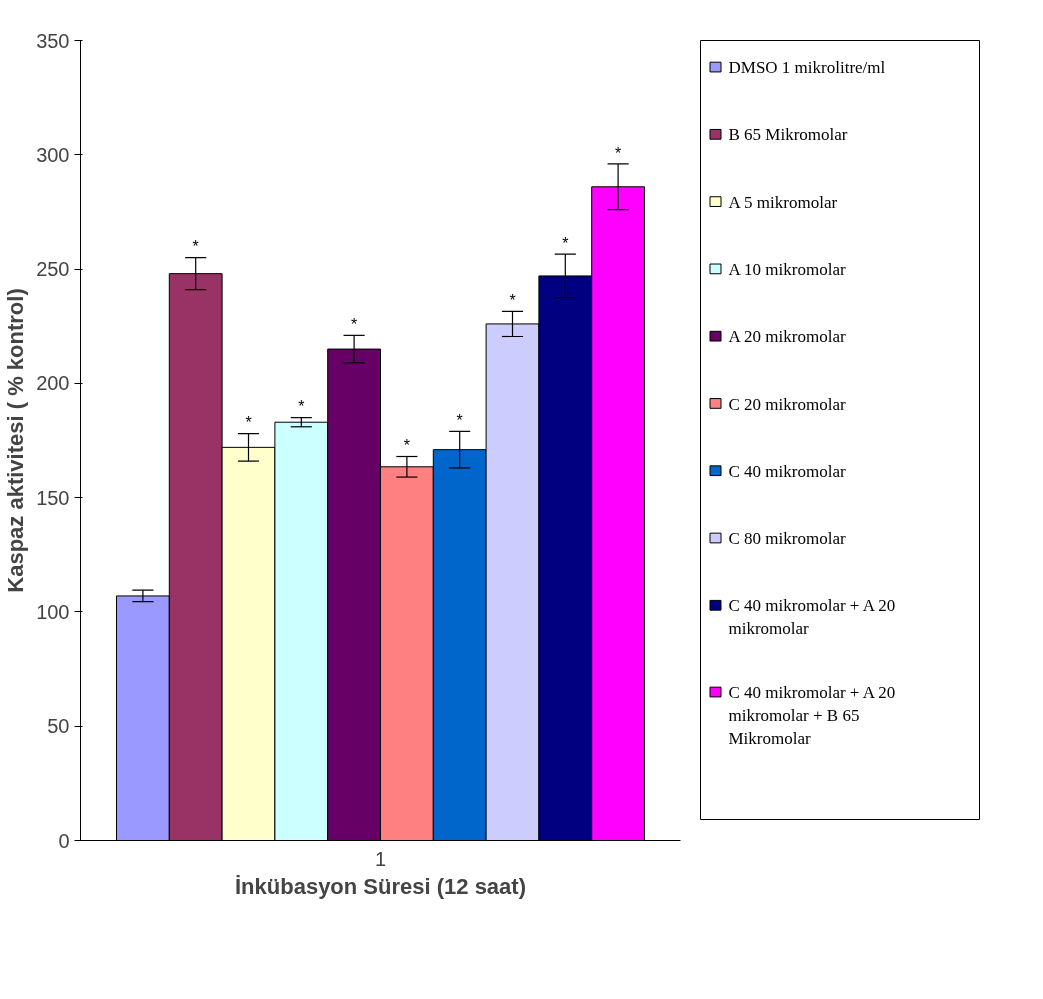 The width and height of the screenshot is (1043, 999). I want to click on legend-label: C 80 mikromolar, so click(787, 539).